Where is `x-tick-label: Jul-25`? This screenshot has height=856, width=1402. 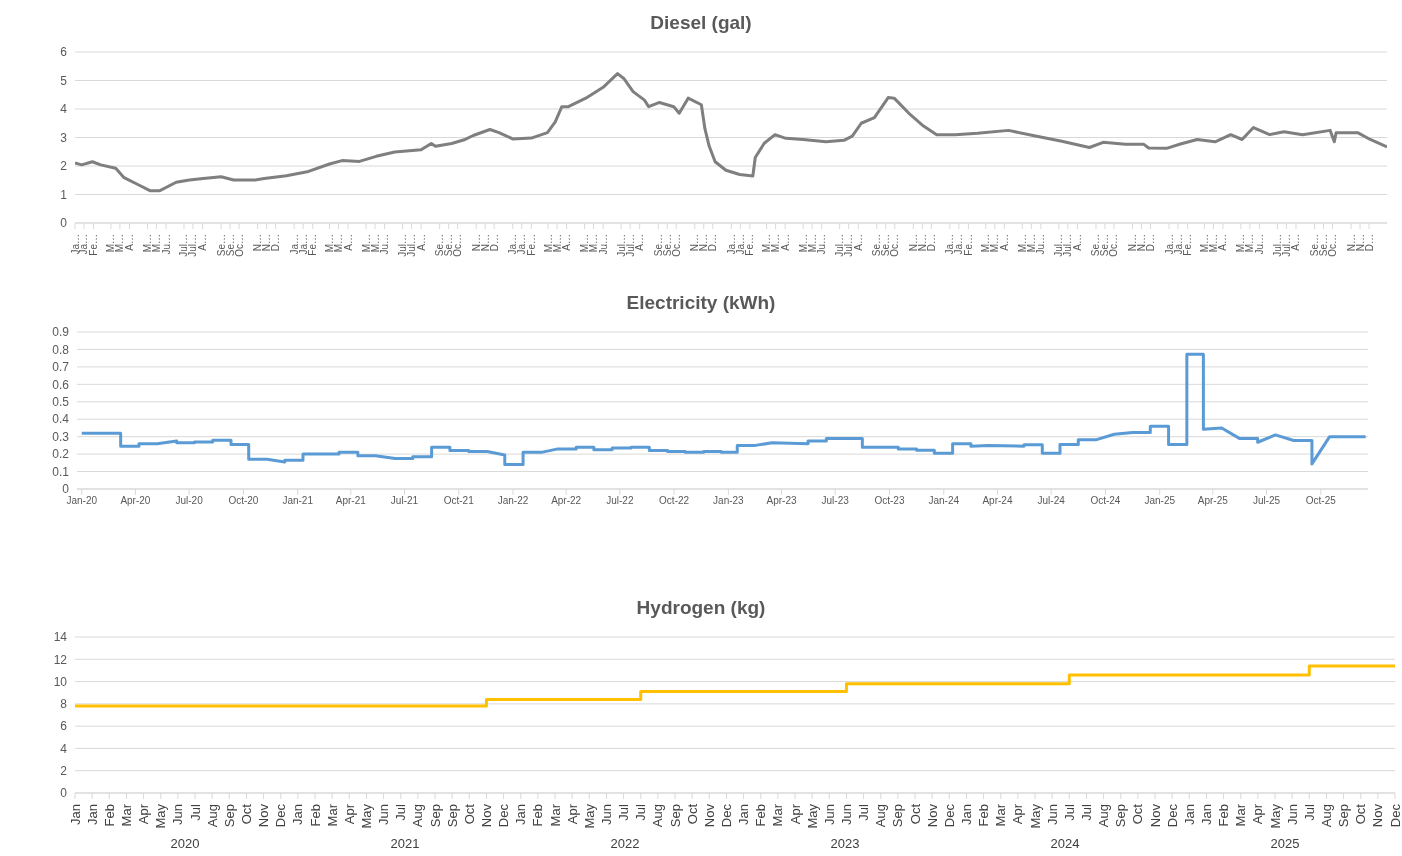
x-tick-label: Jul-25 is located at coordinates (1266, 501).